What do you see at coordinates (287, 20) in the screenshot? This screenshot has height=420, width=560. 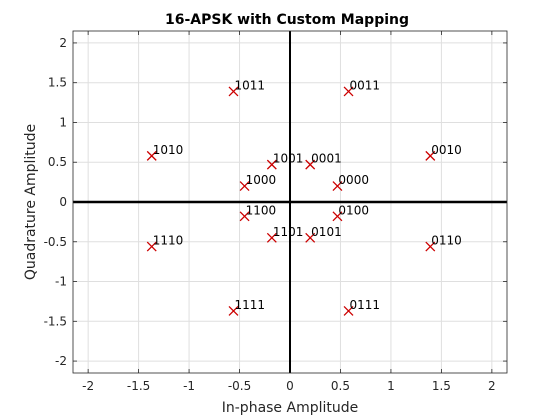 I see `chart-title: 16-APSK with Custom Mapping` at bounding box center [287, 20].